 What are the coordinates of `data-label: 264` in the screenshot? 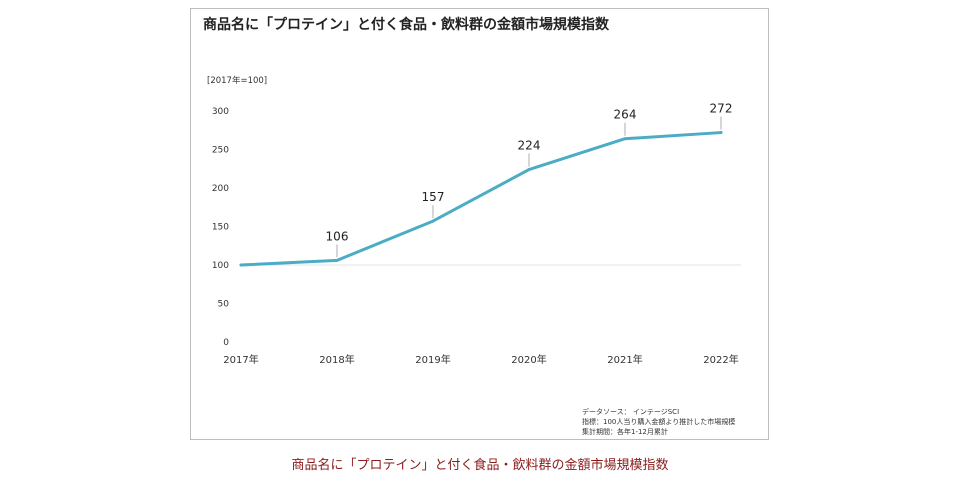 It's located at (625, 115).